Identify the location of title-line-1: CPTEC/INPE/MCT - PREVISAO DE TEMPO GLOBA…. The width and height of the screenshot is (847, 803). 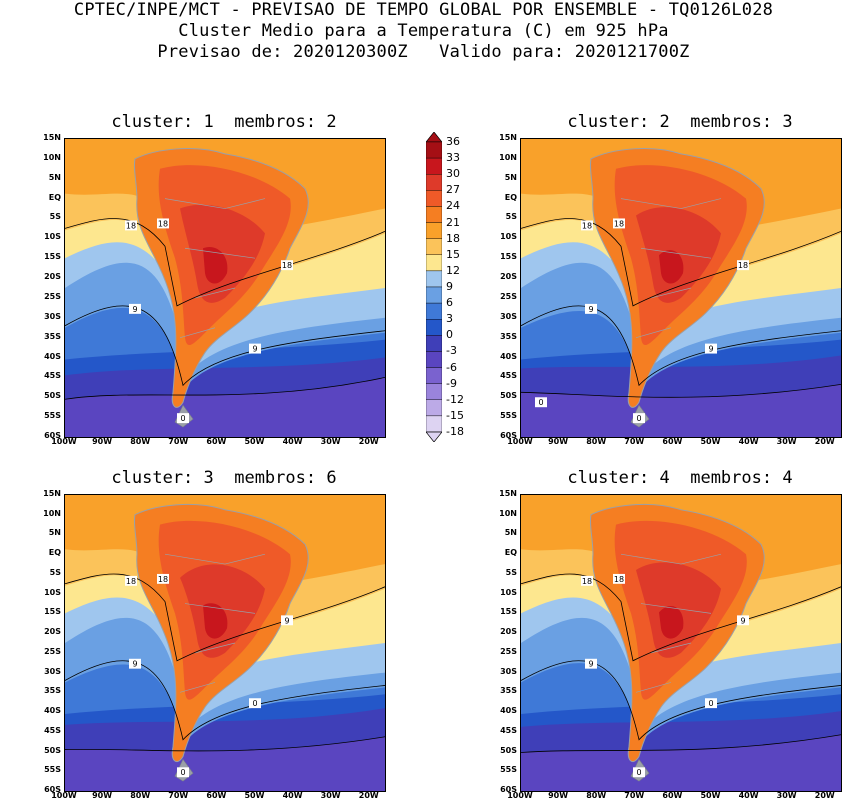
(423, 10).